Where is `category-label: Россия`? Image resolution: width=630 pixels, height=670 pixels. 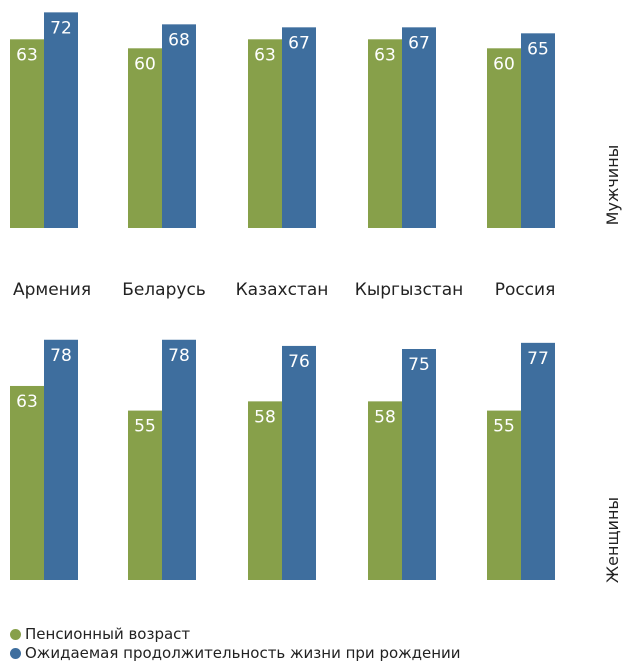 category-label: Россия is located at coordinates (525, 290).